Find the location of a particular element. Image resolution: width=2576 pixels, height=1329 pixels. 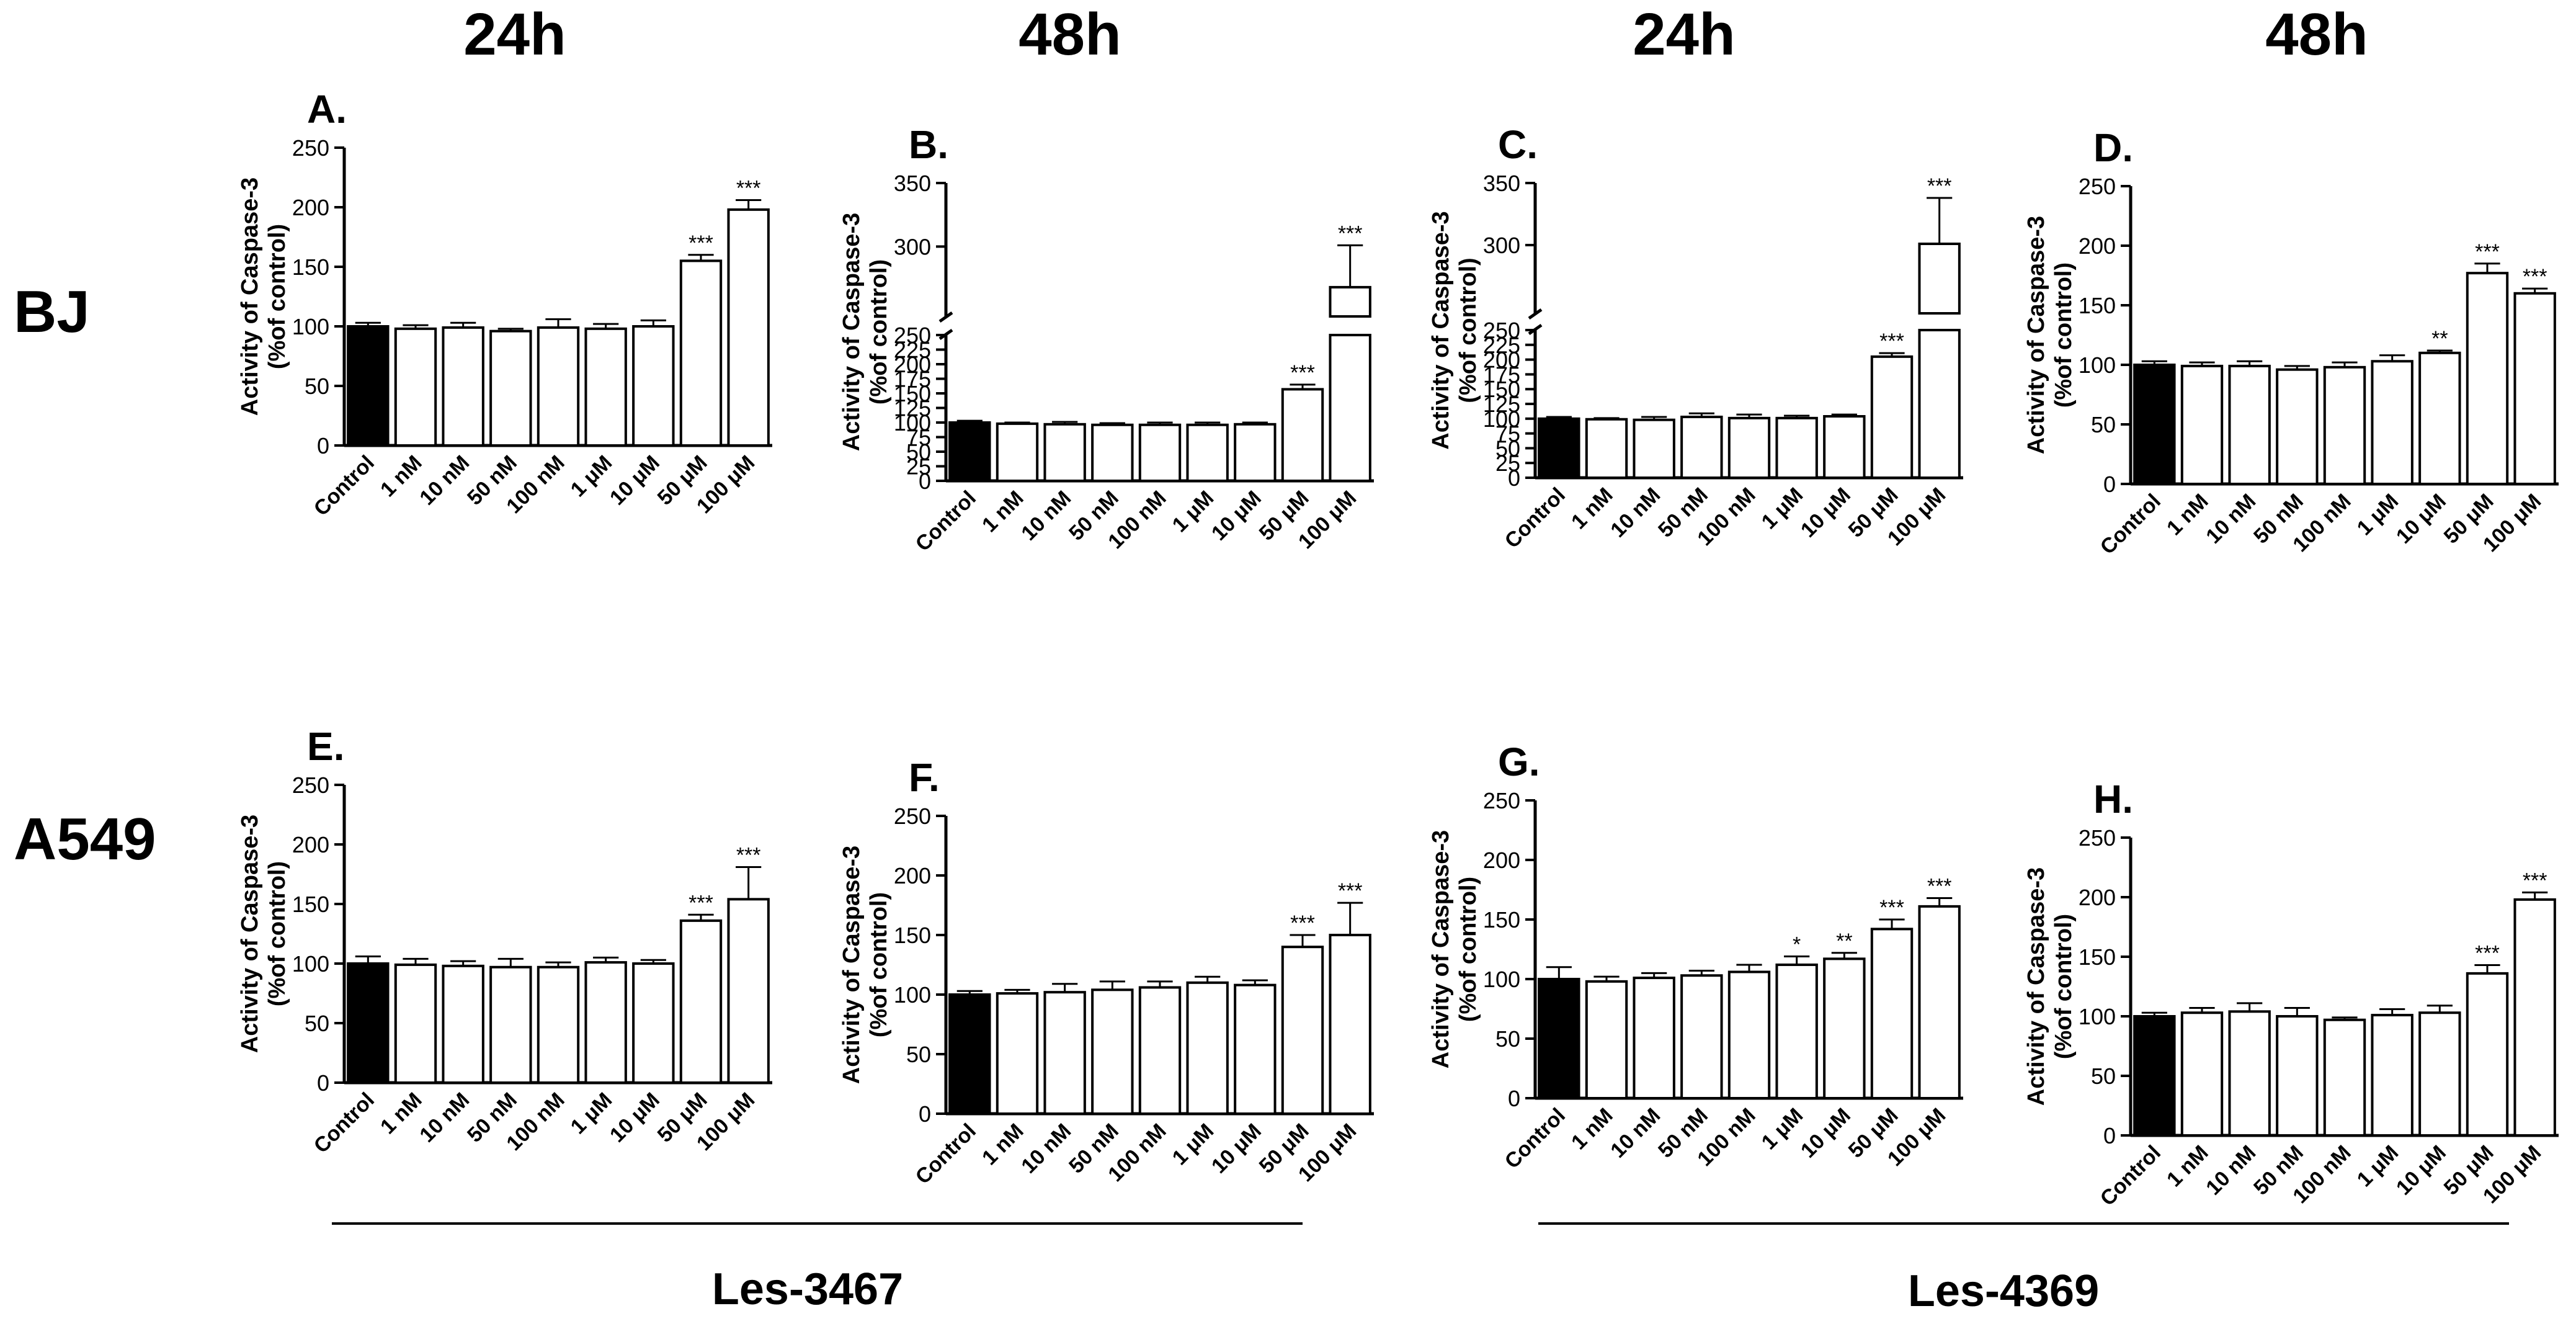

y-tick-label: 300 is located at coordinates (1501, 246).